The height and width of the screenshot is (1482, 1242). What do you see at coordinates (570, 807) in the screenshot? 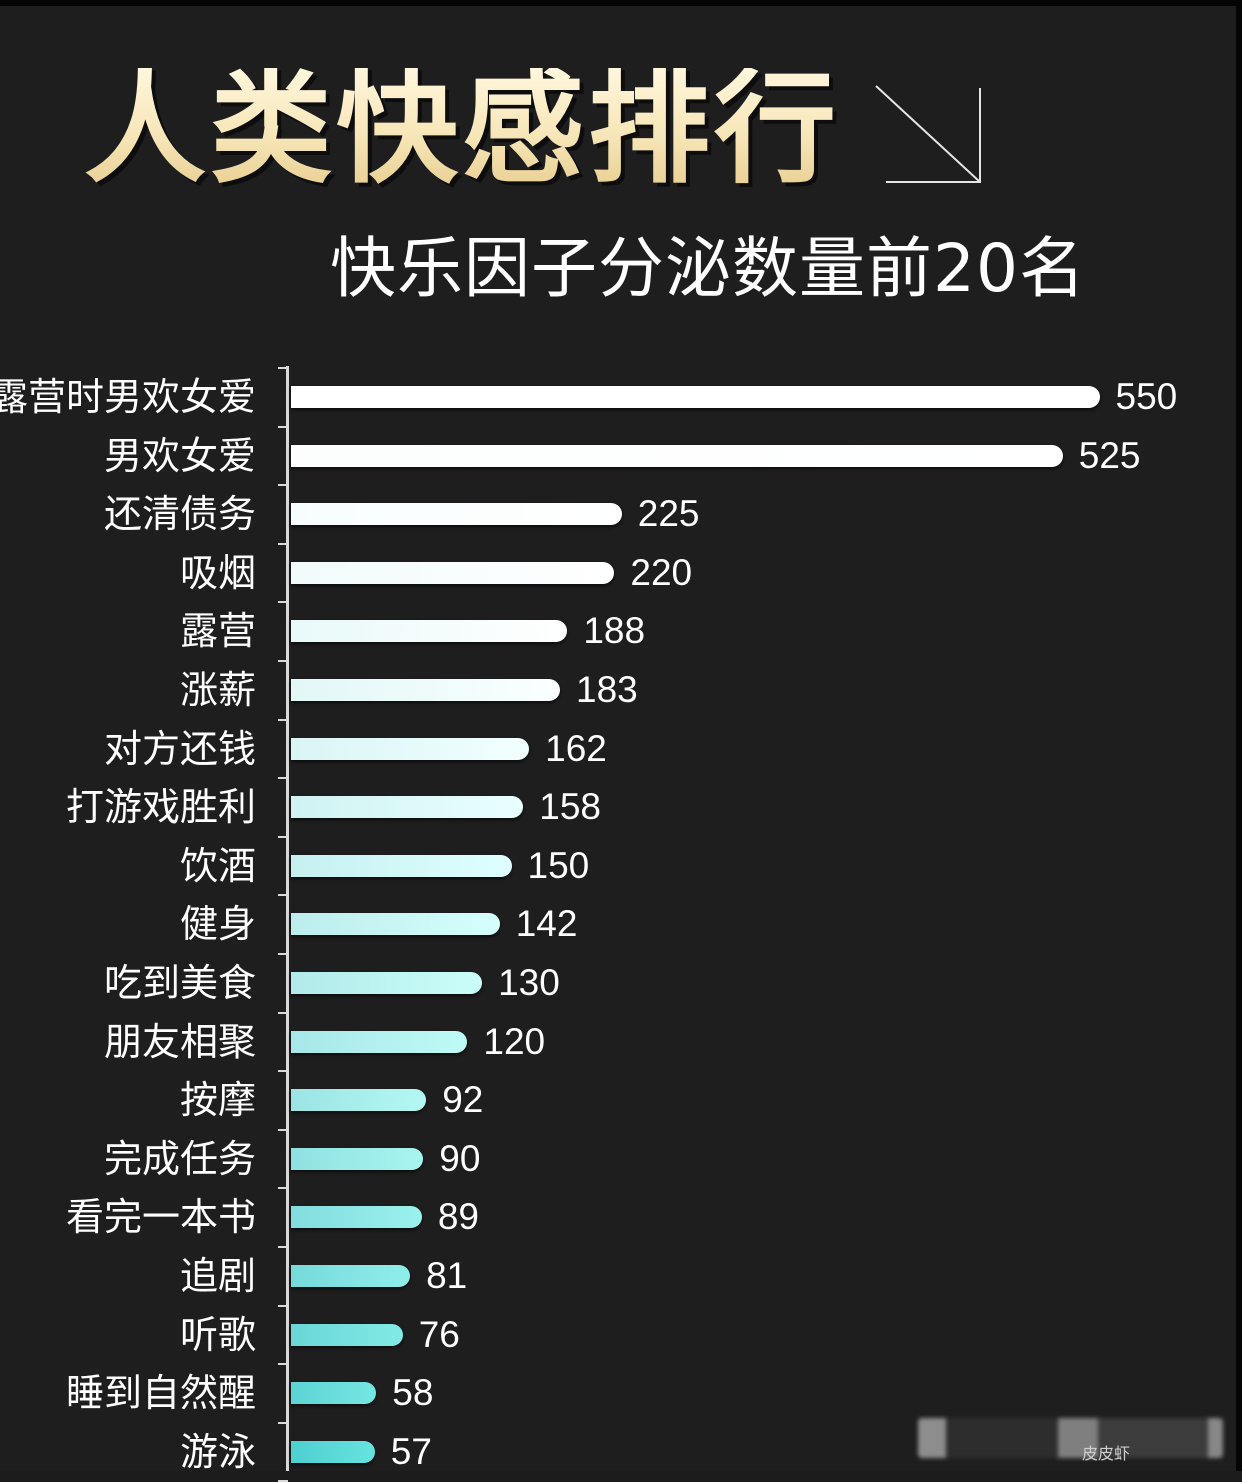
I see `value-label: 158` at bounding box center [570, 807].